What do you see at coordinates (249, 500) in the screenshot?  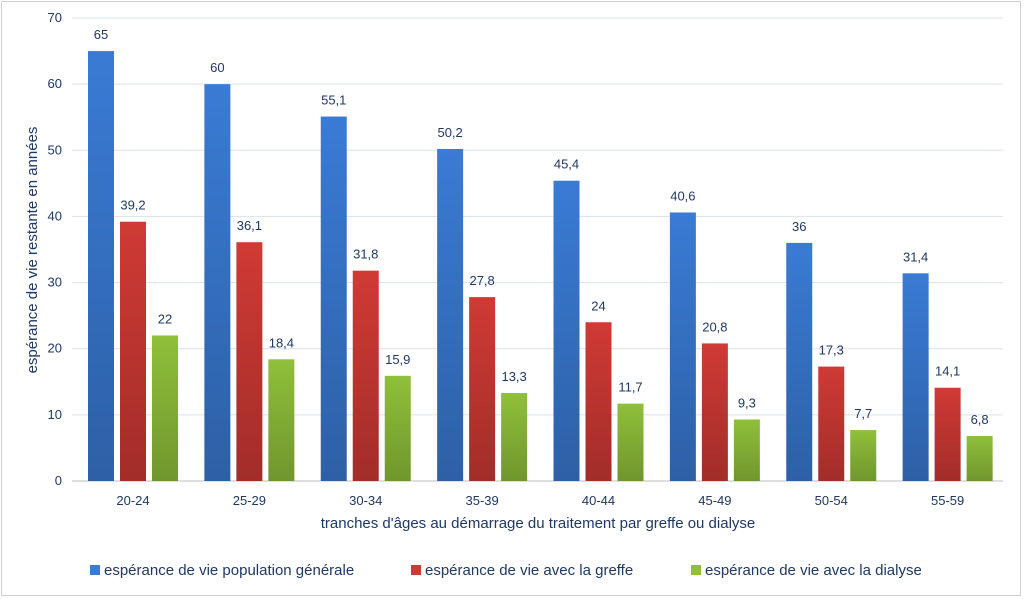 I see `x-tick-label: 25-29` at bounding box center [249, 500].